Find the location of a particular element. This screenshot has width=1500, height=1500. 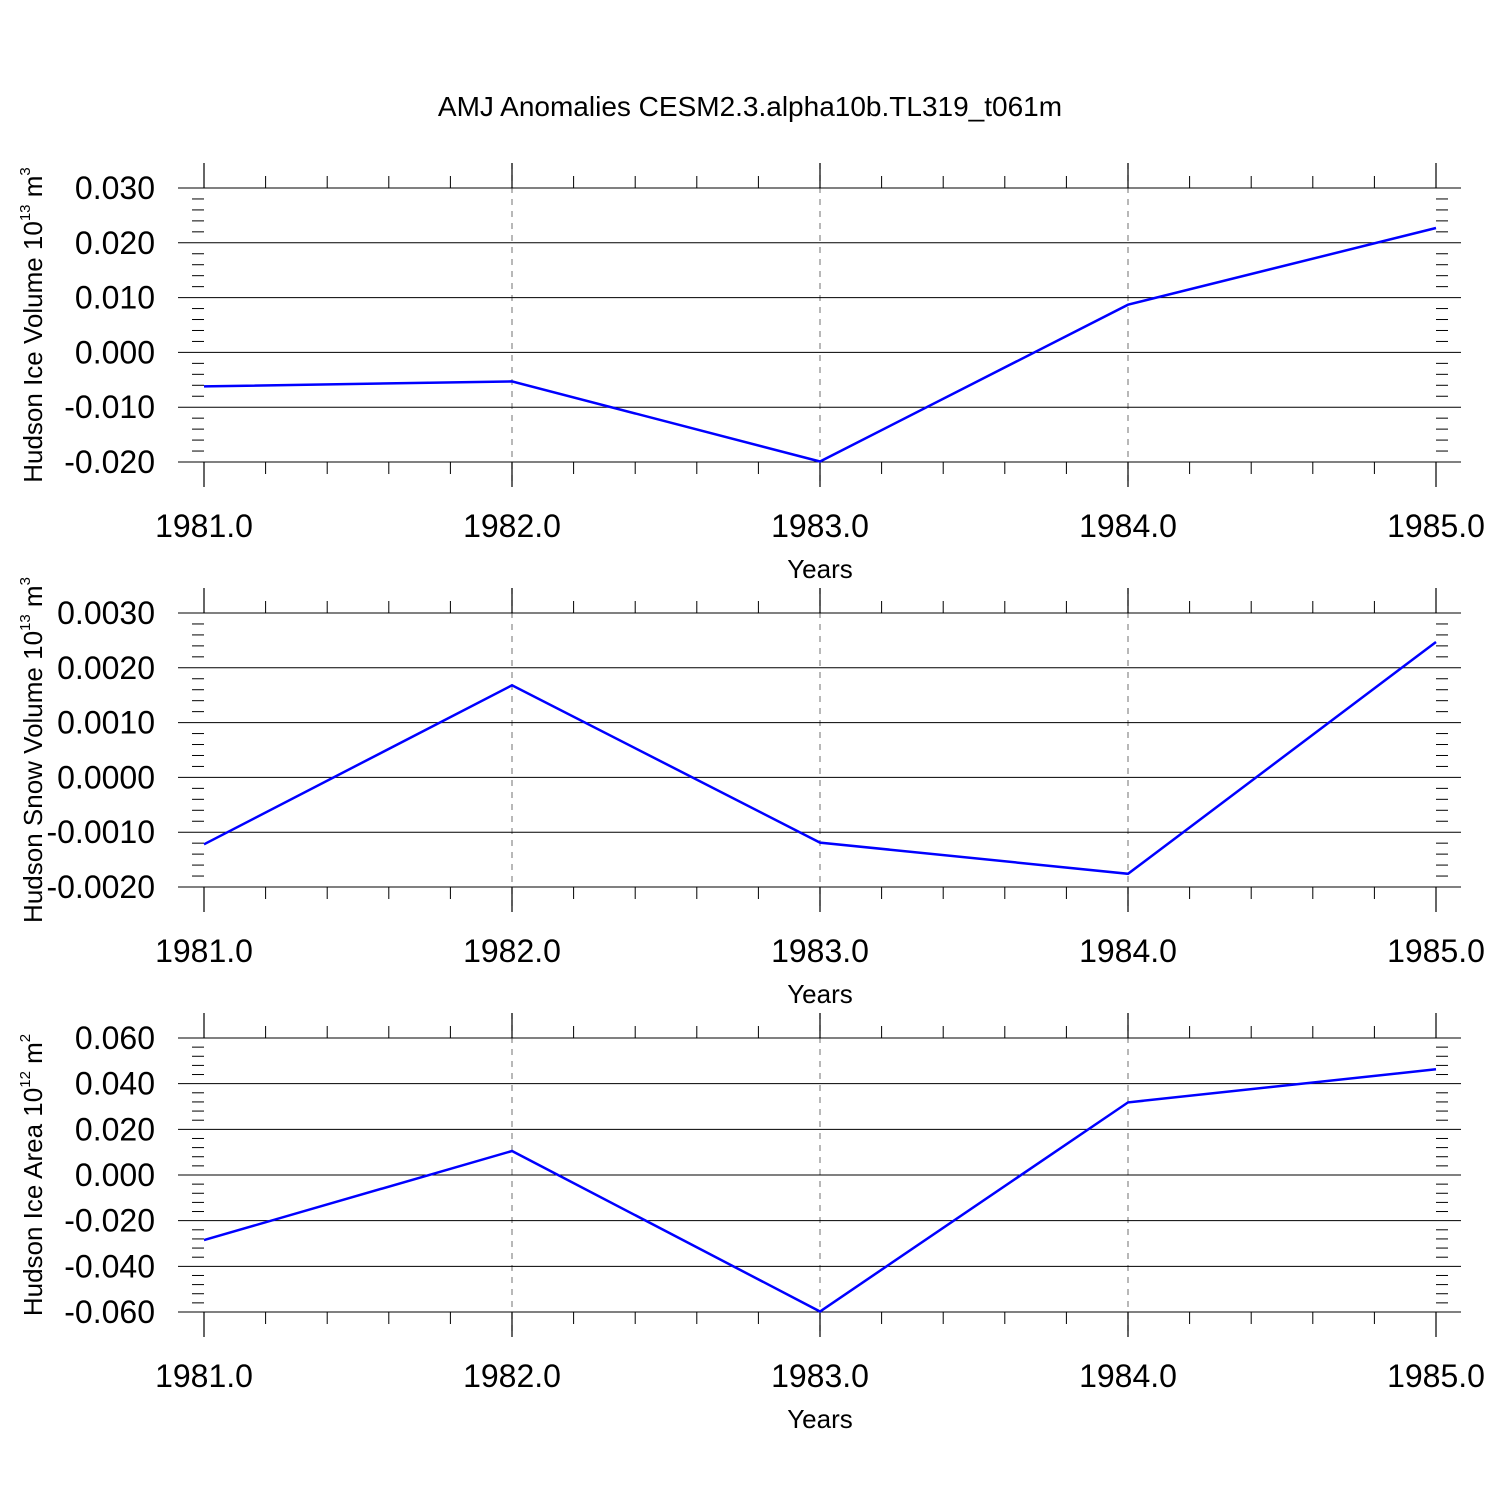

y-tick-label: 0.0000 is located at coordinates (106, 777).